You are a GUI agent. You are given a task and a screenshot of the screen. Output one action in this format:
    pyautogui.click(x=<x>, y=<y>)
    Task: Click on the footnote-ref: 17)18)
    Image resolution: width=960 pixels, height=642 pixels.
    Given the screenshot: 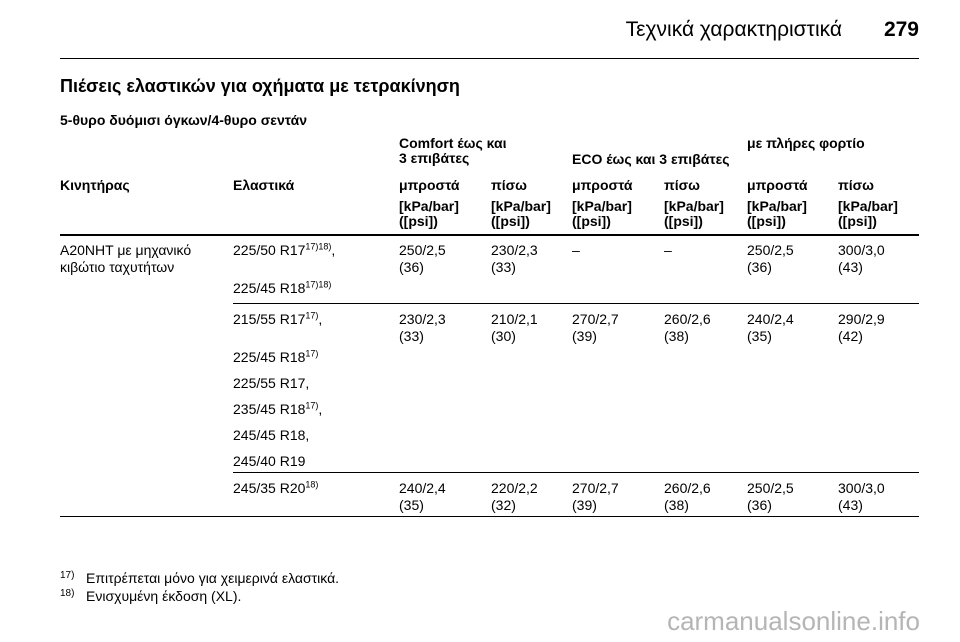 What is the action you would take?
    pyautogui.click(x=318, y=246)
    